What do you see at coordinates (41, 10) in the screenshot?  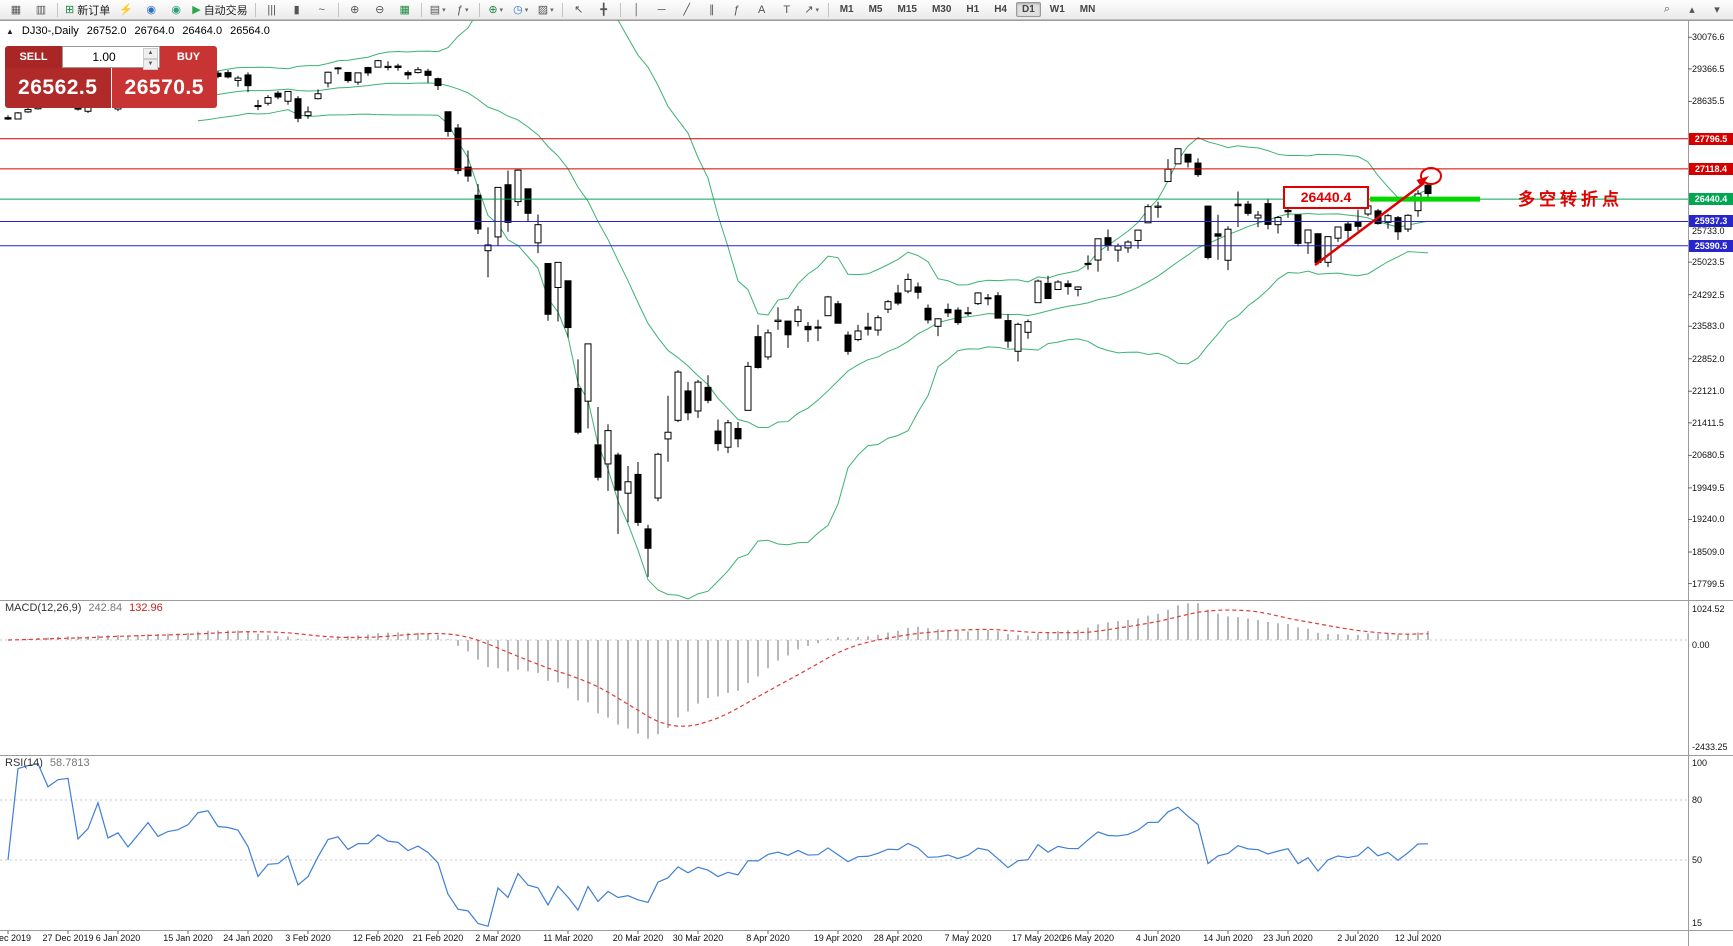 I see `chart-profile-icon: ▥` at bounding box center [41, 10].